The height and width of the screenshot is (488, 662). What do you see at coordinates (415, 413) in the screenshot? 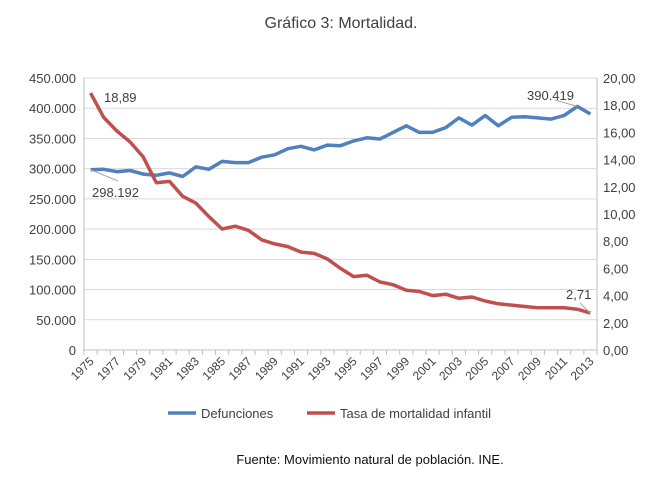
I see `legend-label-tasa: Tasa de mortalidad infantil` at bounding box center [415, 413].